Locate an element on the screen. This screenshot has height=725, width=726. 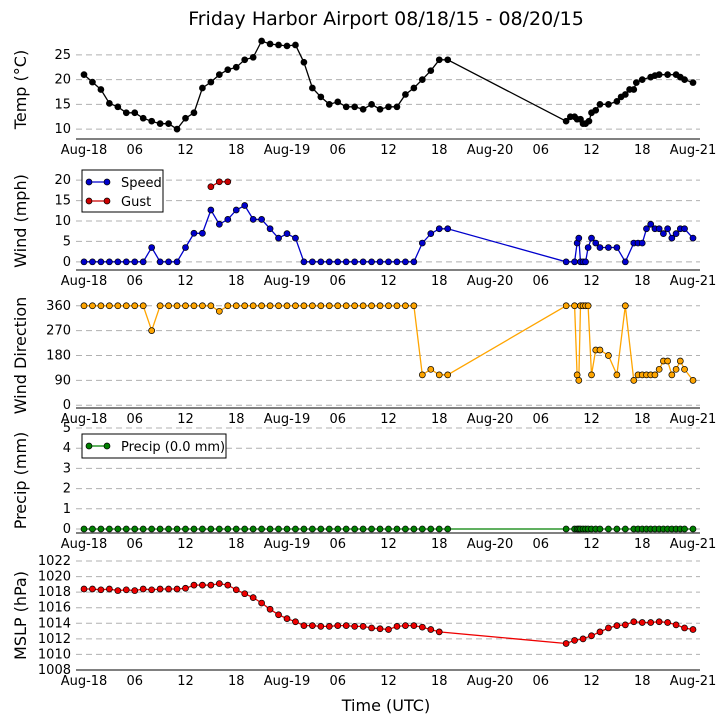
temp-ytick-label: 20 is located at coordinates (62, 80).